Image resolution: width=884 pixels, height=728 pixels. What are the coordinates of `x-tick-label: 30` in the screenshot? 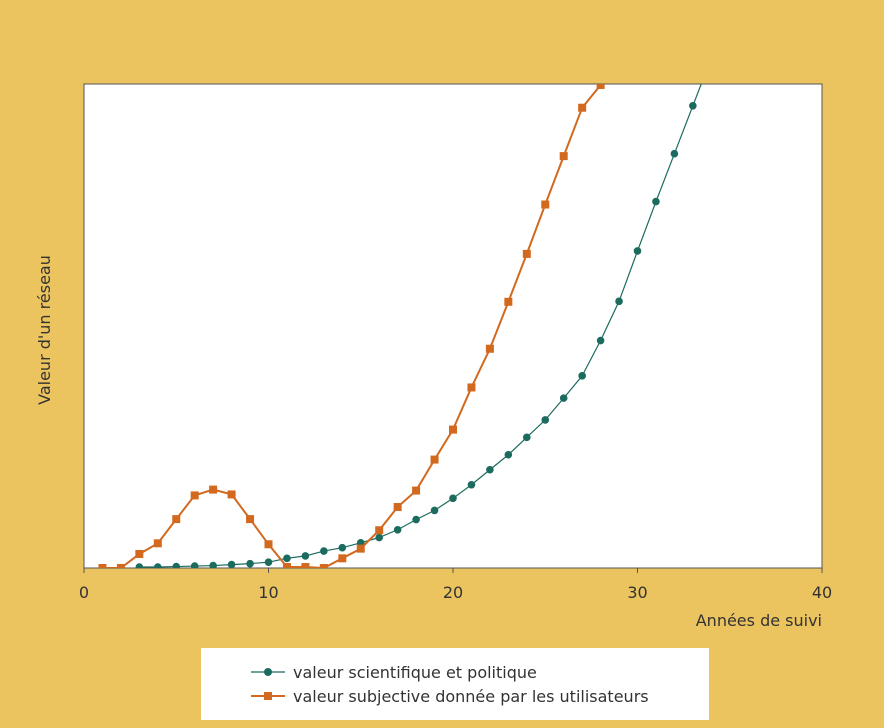 It's located at (637, 592).